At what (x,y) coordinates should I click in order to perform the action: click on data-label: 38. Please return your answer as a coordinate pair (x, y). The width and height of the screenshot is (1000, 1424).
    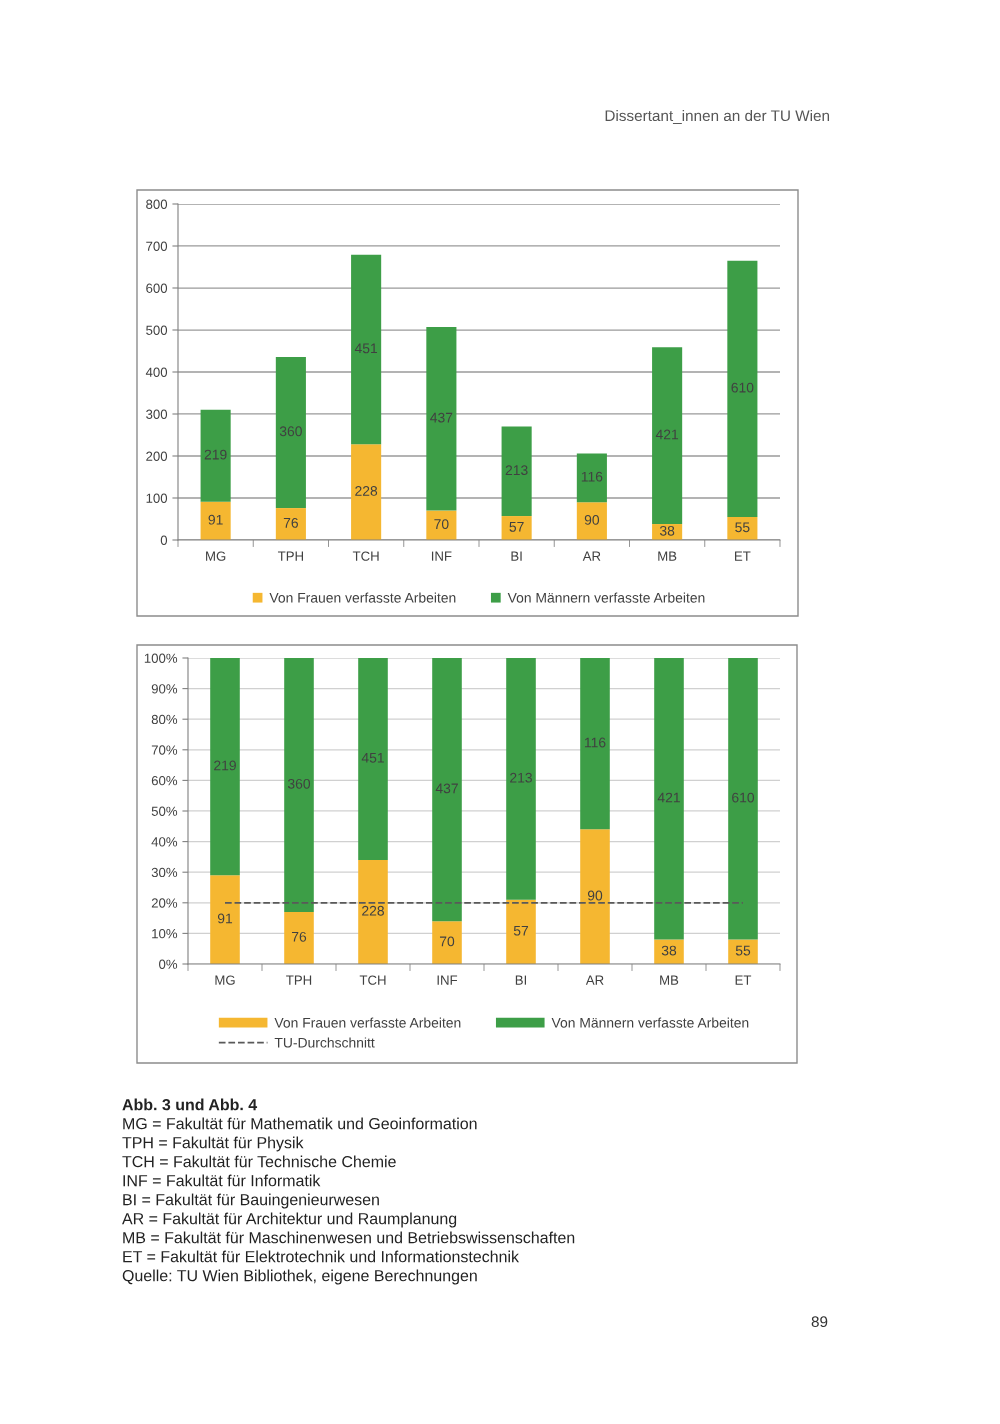
    Looking at the image, I should click on (667, 530).